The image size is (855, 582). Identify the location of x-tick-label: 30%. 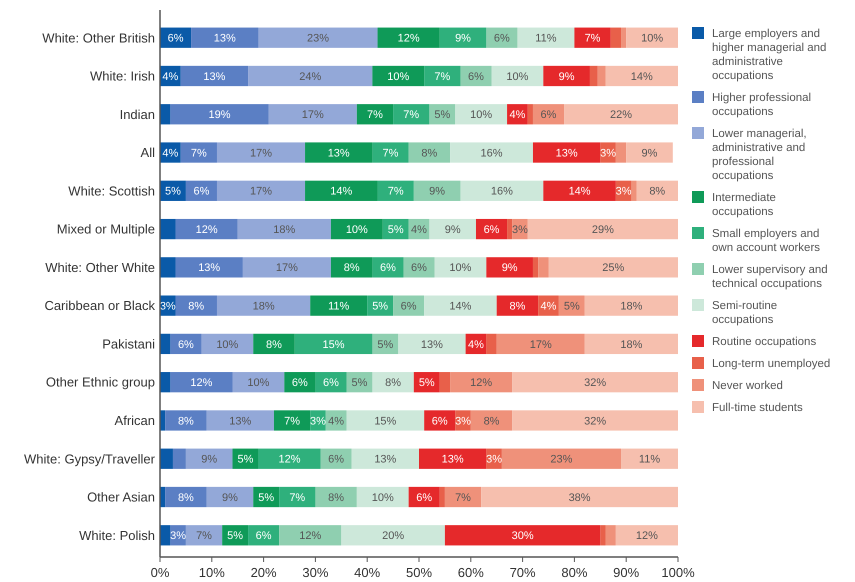
(315, 572).